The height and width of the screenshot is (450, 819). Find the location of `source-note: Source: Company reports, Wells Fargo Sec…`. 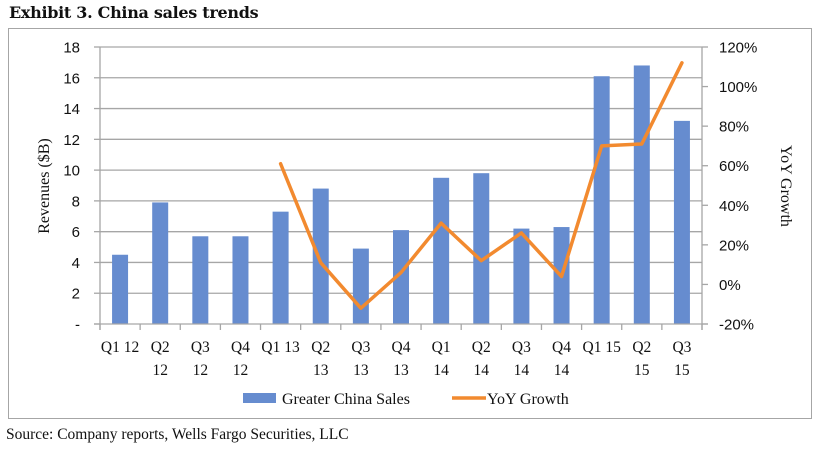

source-note: Source: Company reports, Wells Fargo Sec… is located at coordinates (177, 434).